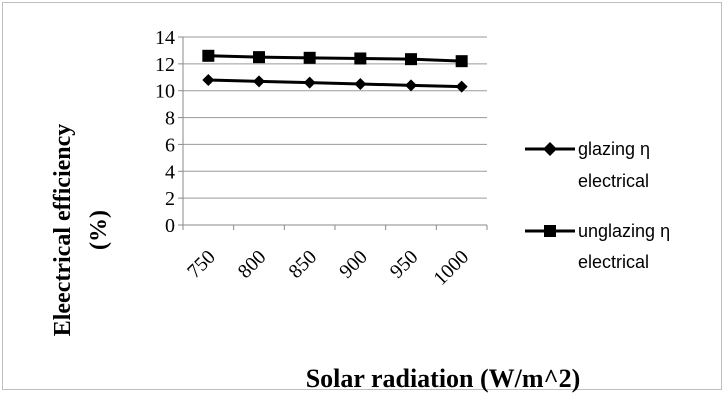  I want to click on y-axis-label-line-1: Eleectrical efficiency, so click(63, 230).